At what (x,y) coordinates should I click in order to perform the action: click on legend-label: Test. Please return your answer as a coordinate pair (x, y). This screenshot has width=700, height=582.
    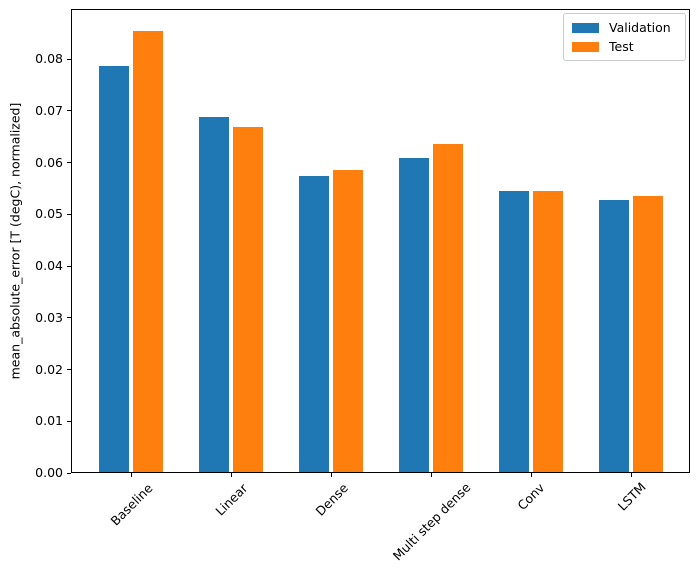
    Looking at the image, I should click on (621, 46).